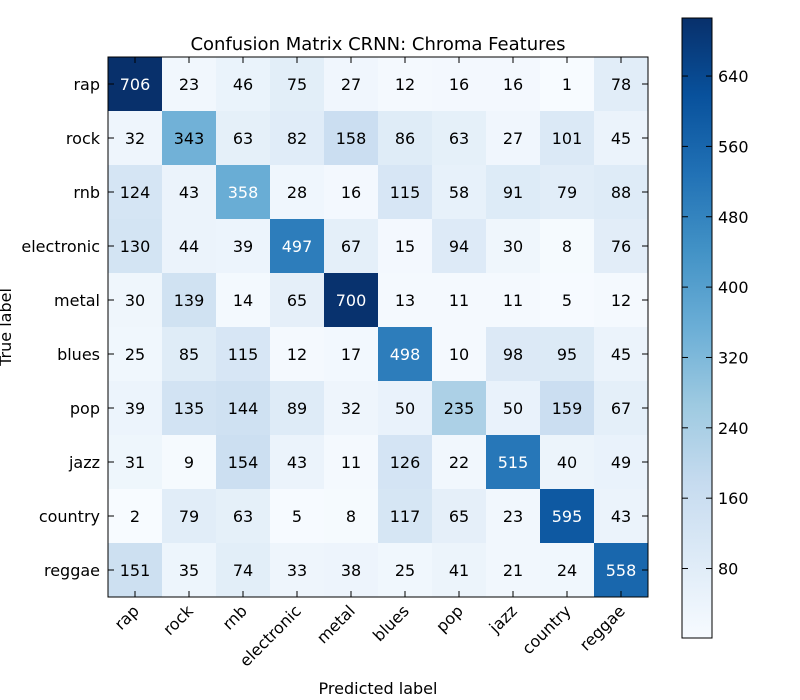 Image resolution: width=800 pixels, height=700 pixels. I want to click on cell-value-label: 10, so click(459, 354).